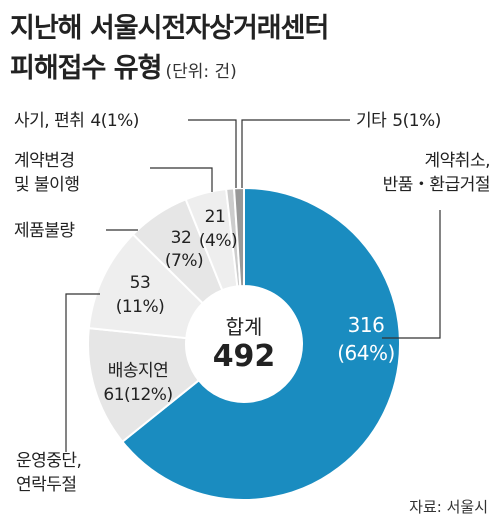 The height and width of the screenshot is (527, 500). I want to click on pct-defect: (7%), so click(184, 261).